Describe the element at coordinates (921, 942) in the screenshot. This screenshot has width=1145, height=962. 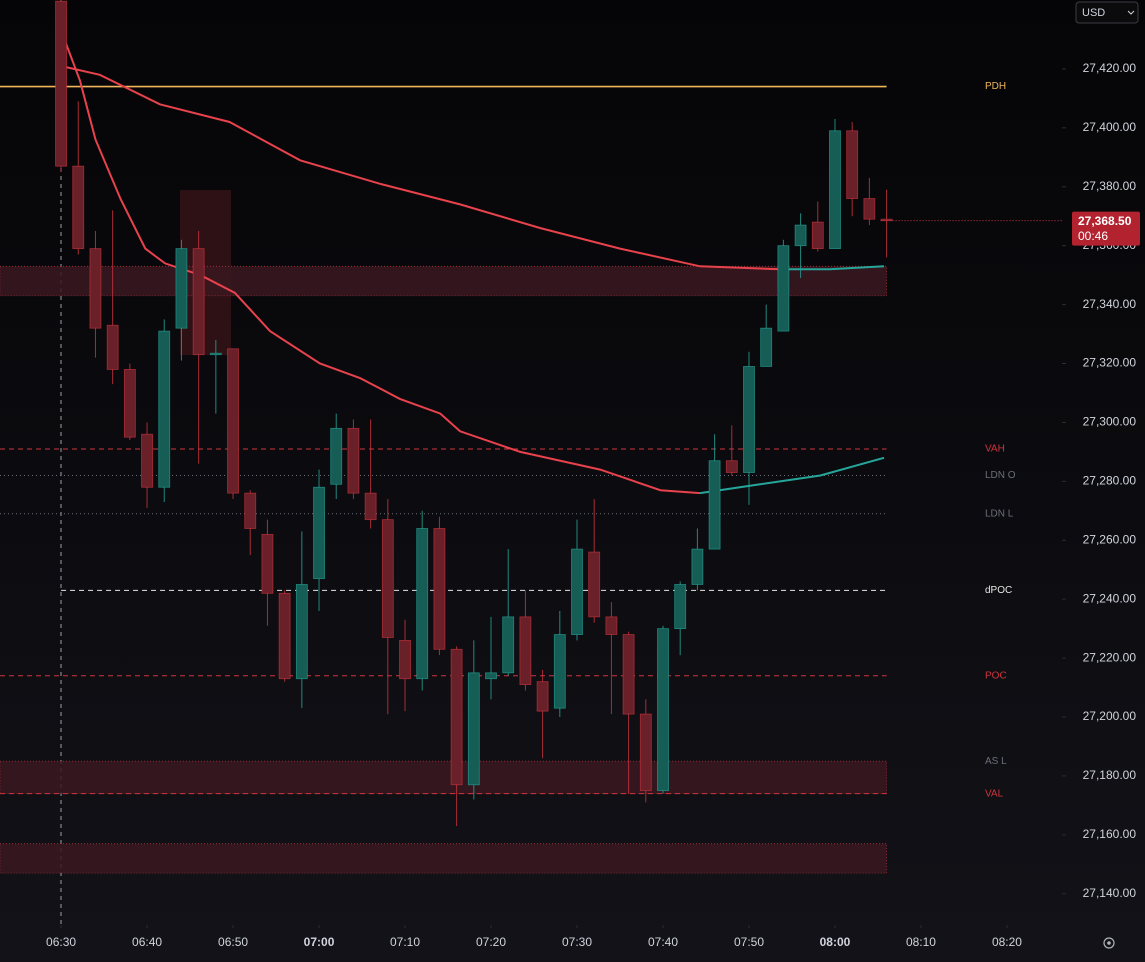
I see `x-tick-label: 08:10` at that location.